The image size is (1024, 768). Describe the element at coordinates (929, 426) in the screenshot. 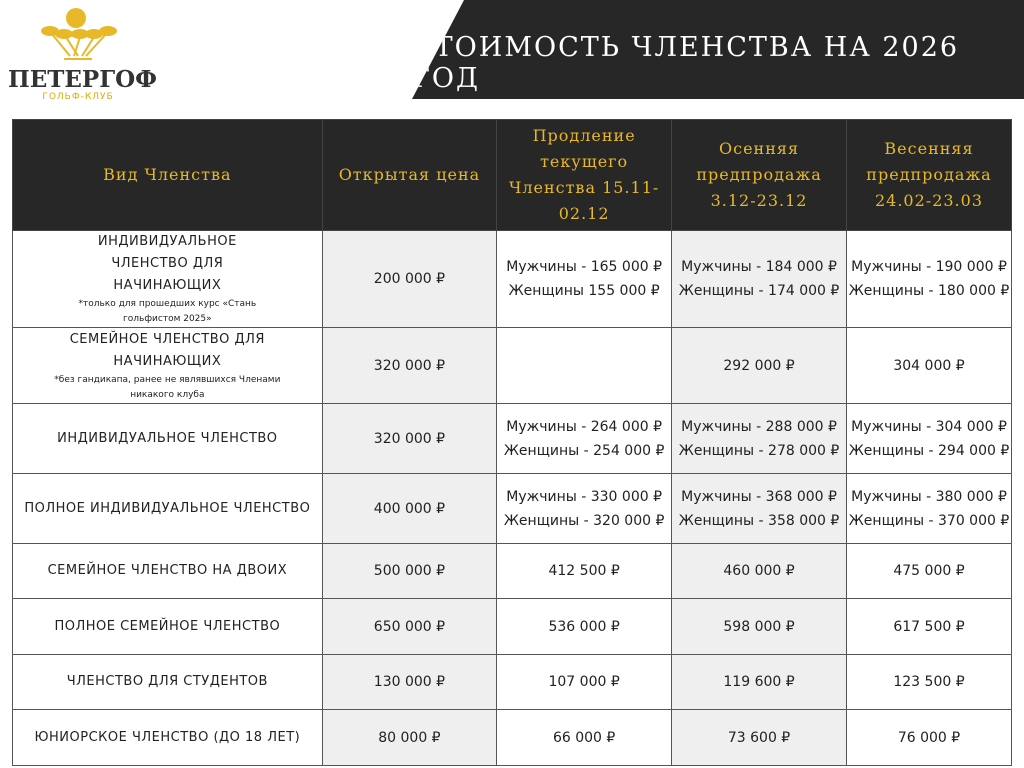

I see `price-line: Мужчины - 304 000 ₽` at that location.